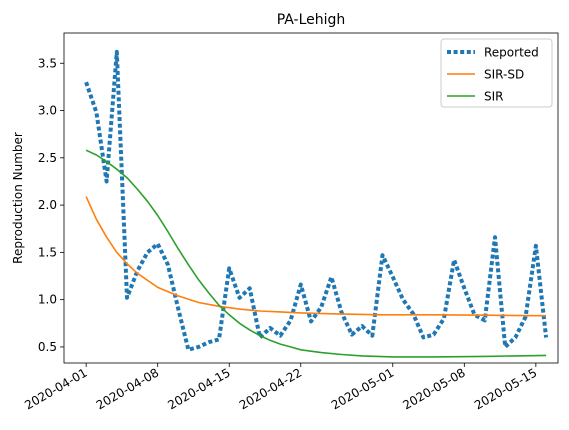  Describe the element at coordinates (47, 205) in the screenshot. I see `y-tick-label: 2.0` at that location.